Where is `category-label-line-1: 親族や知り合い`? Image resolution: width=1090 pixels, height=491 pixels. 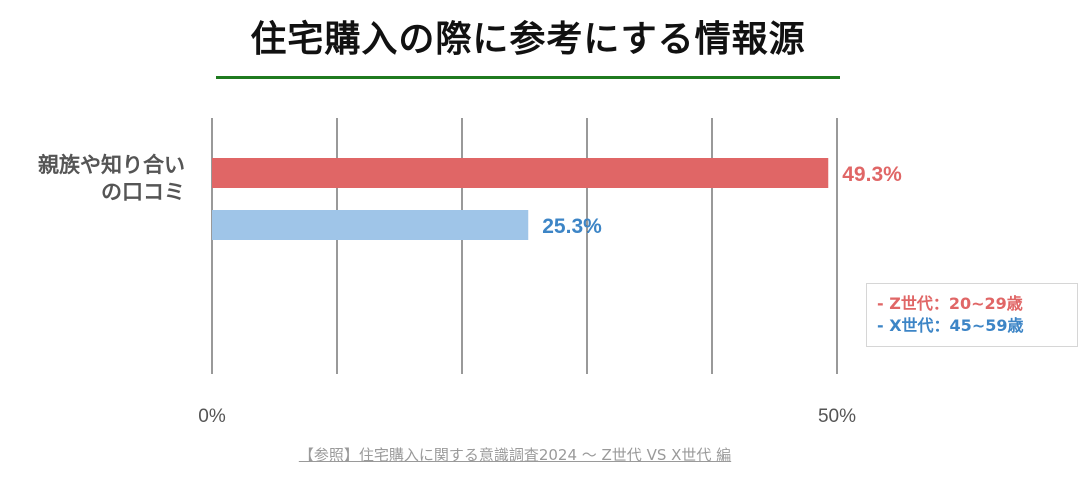
category-label-line-1: 親族や知り合い is located at coordinates (111, 165).